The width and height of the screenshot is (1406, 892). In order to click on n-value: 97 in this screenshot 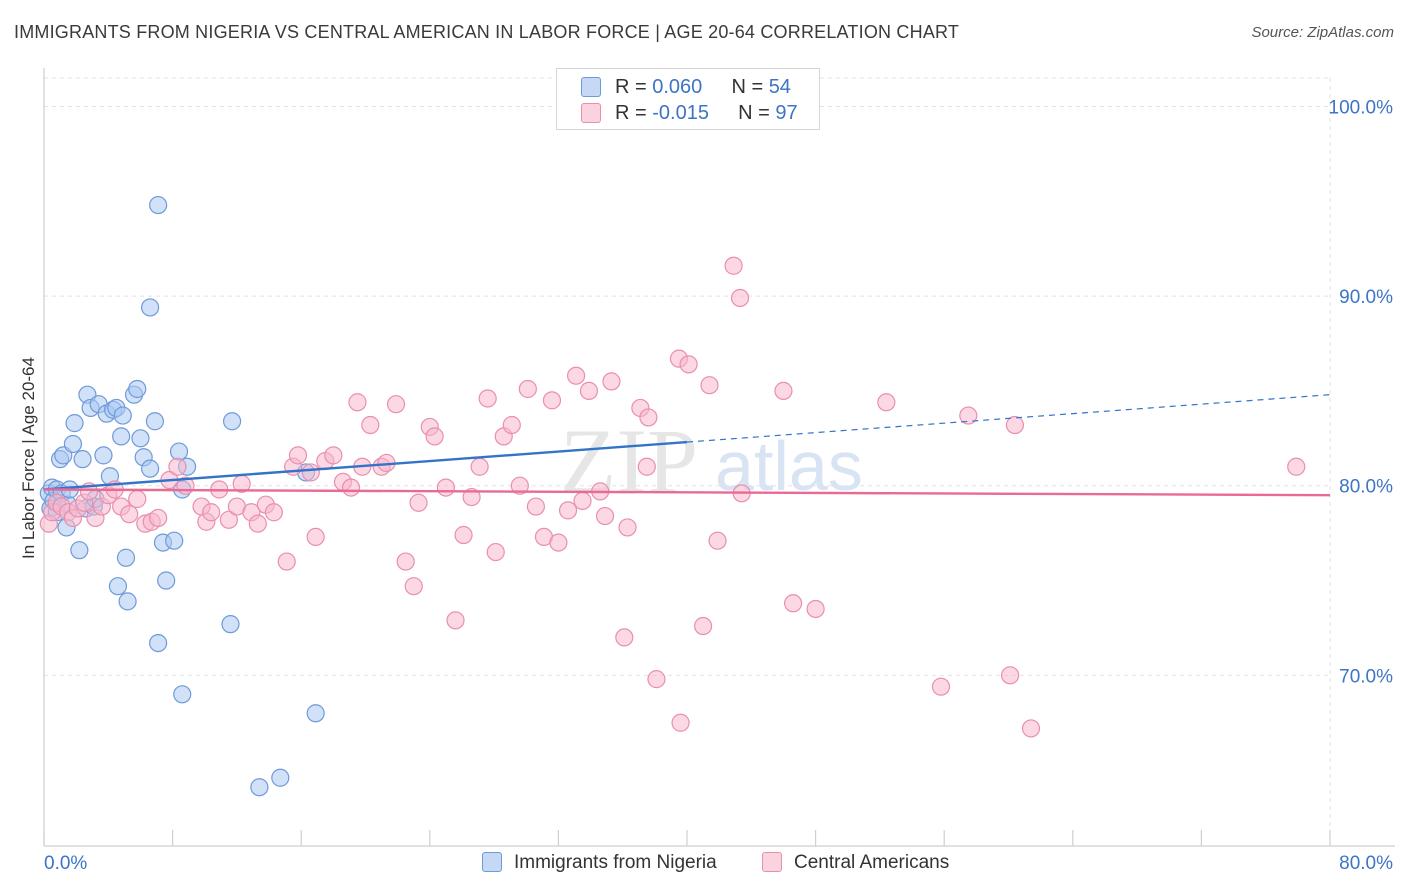, I will do `click(786, 113)`.